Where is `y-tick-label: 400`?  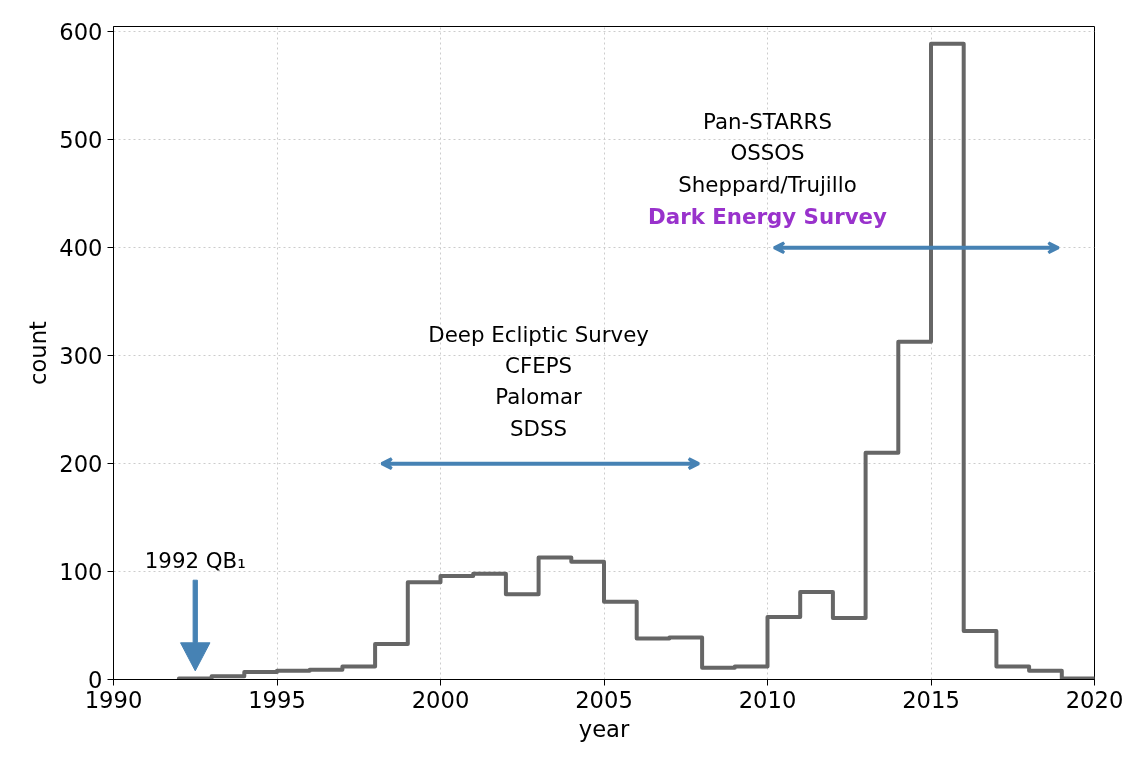
y-tick-label: 400 is located at coordinates (81, 248).